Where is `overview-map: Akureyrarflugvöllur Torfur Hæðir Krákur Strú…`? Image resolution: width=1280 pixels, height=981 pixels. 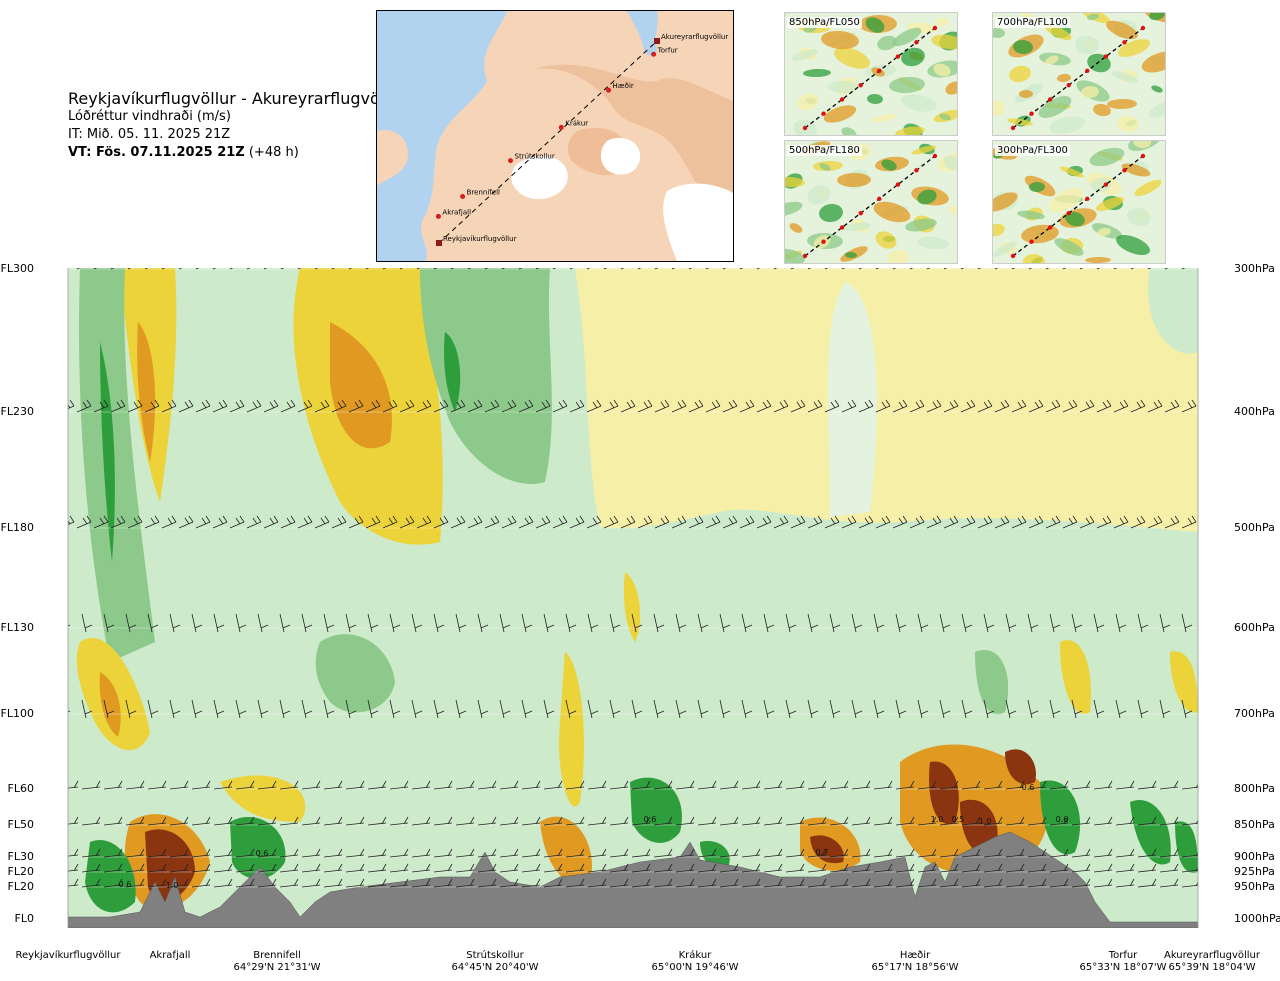 overview-map: Akureyrarflugvöllur Torfur Hæðir Krákur Strú… is located at coordinates (555, 136).